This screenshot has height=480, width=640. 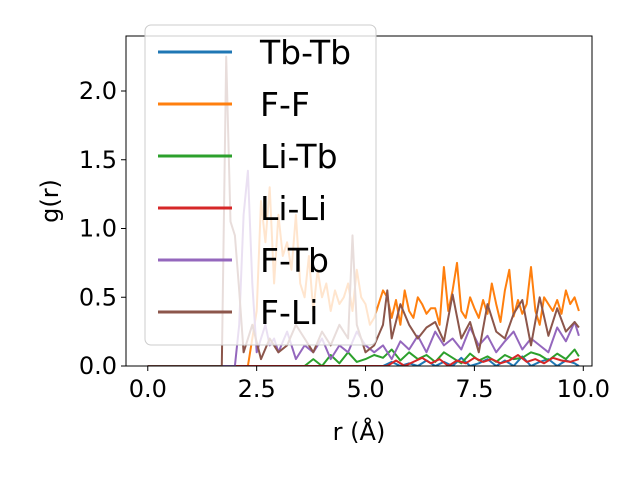 What do you see at coordinates (583, 389) in the screenshot?
I see `x-tick-label: 10.0` at bounding box center [583, 389].